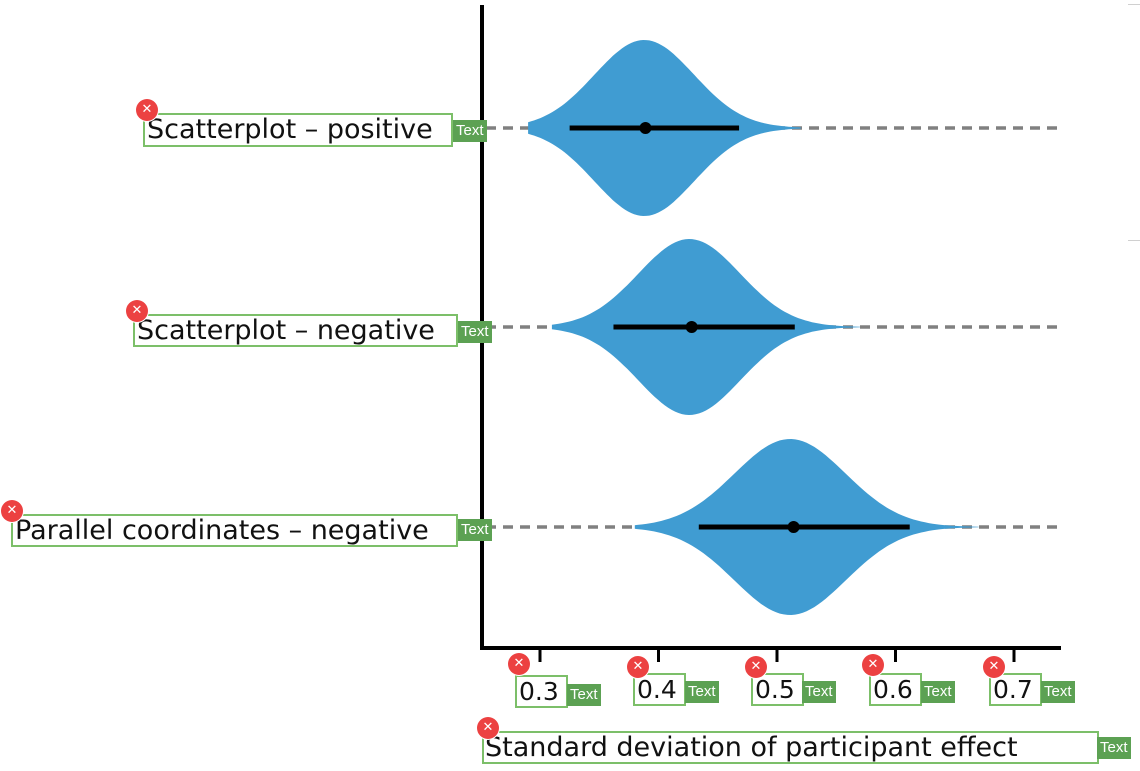 The width and height of the screenshot is (1140, 771). I want to click on x-tick-label: 0.5, so click(777, 689).